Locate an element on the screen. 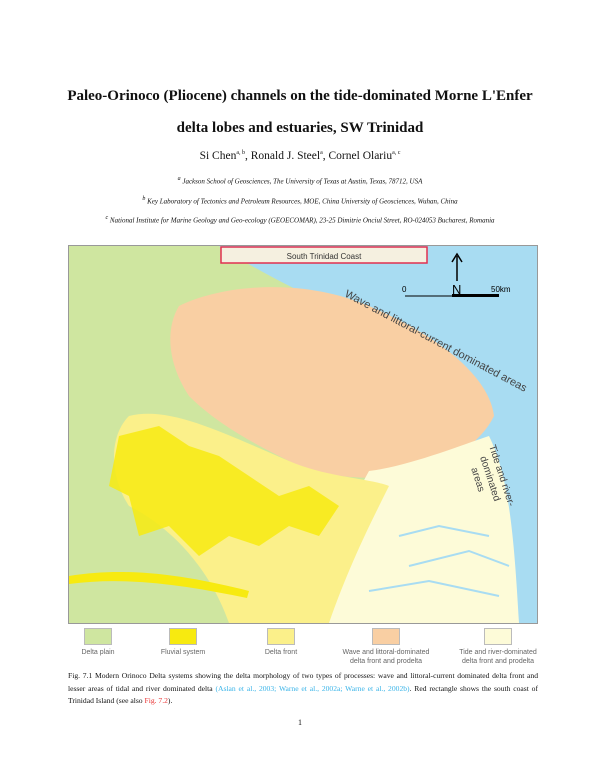 The image size is (600, 776). page-number: 1 is located at coordinates (300, 722).